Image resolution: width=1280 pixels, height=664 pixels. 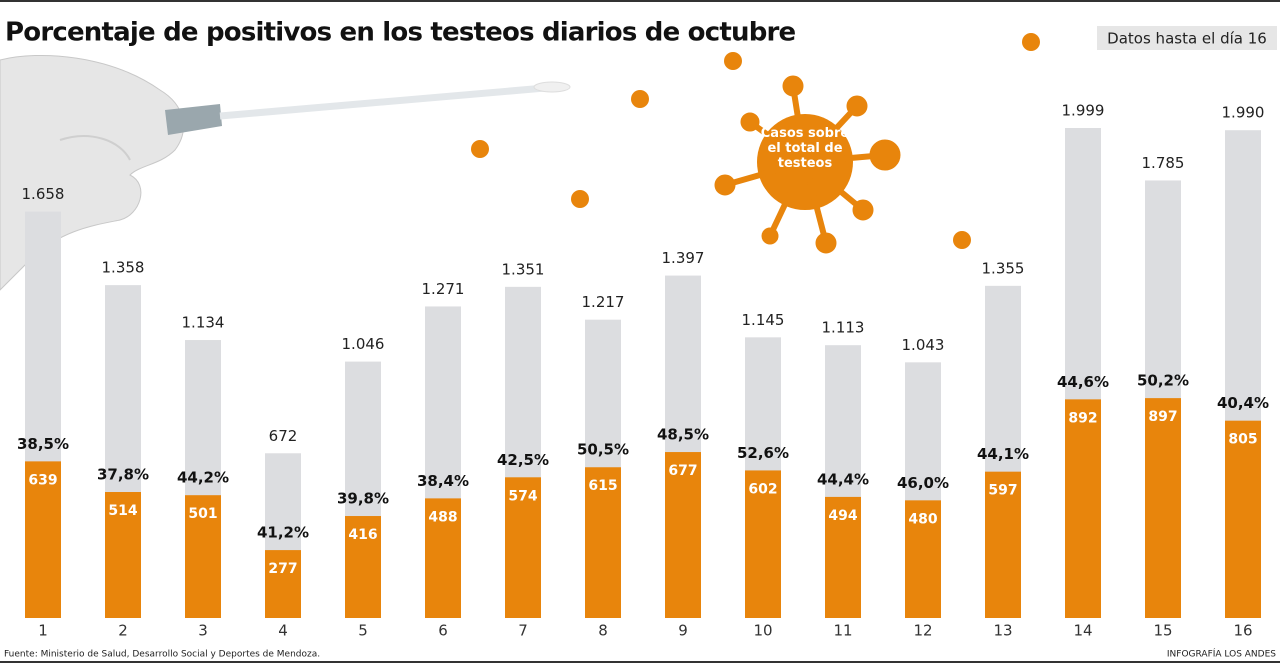 What do you see at coordinates (43, 194) in the screenshot?
I see `total-label: 1.658` at bounding box center [43, 194].